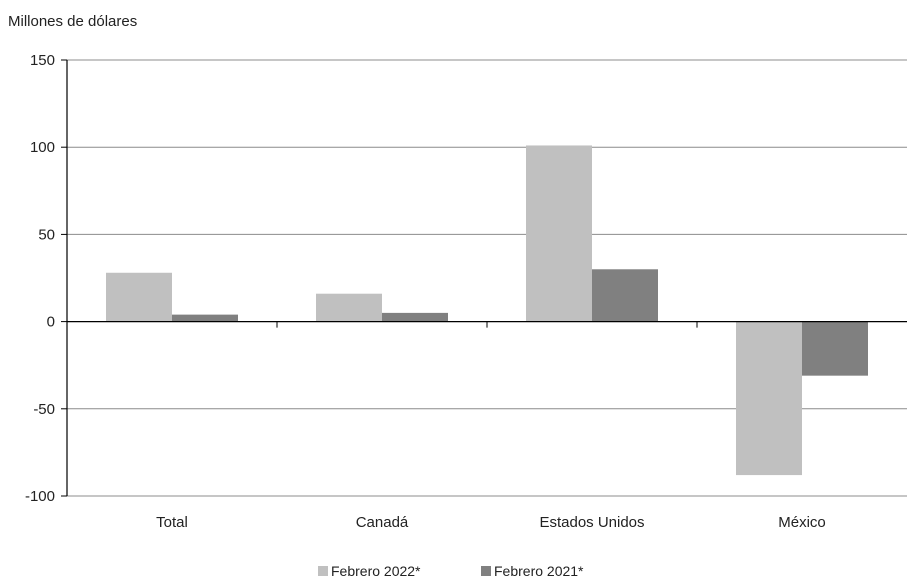 The height and width of the screenshot is (581, 908). What do you see at coordinates (42, 60) in the screenshot?
I see `y-tick-label-0: 150` at bounding box center [42, 60].